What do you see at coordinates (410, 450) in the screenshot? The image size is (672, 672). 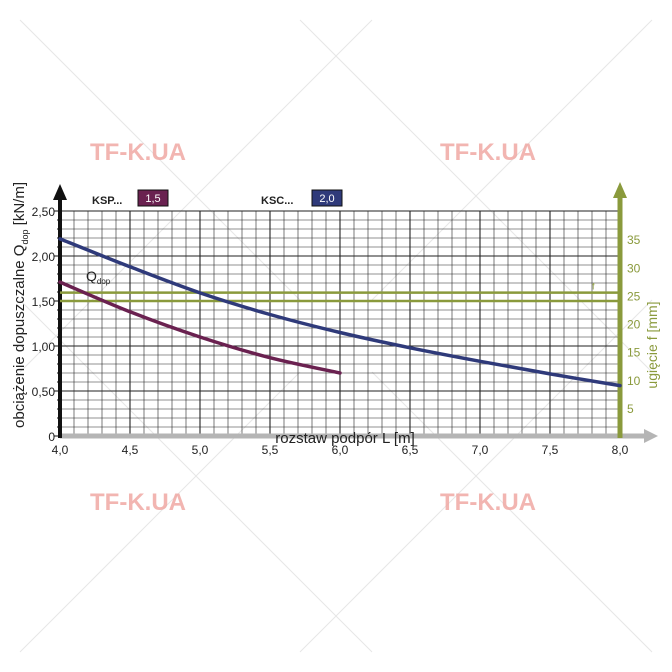 I see `x-tick-label: 6,5` at bounding box center [410, 450].